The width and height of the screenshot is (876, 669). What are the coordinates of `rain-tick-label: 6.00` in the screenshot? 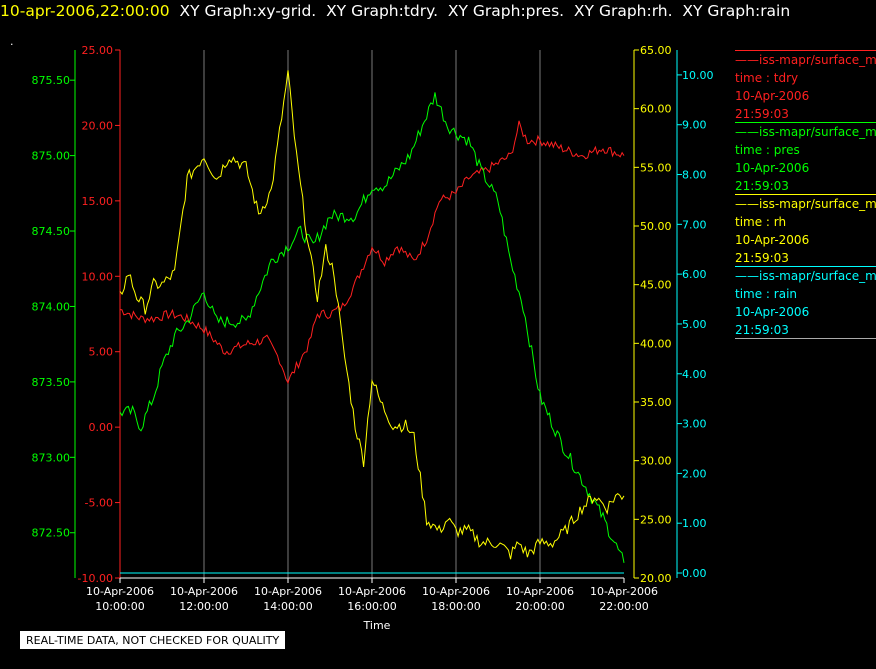 It's located at (694, 274).